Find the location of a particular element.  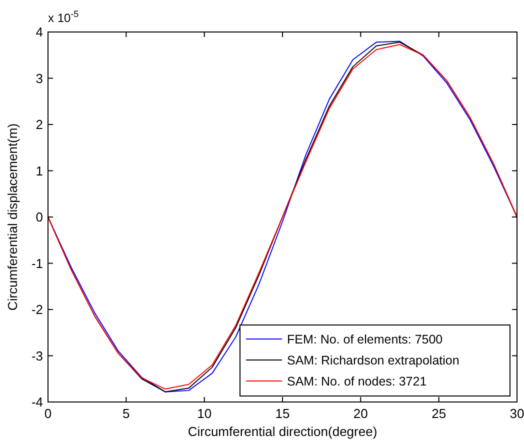

legend-label: SAM: Richardson extrapolation is located at coordinates (373, 361).